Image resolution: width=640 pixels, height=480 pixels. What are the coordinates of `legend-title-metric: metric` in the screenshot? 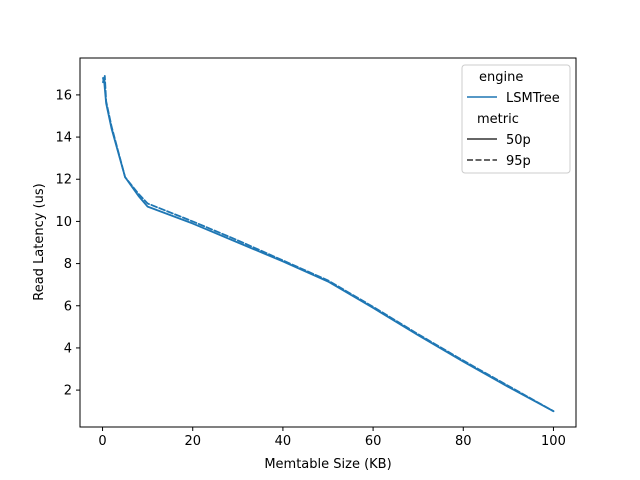 It's located at (498, 119).